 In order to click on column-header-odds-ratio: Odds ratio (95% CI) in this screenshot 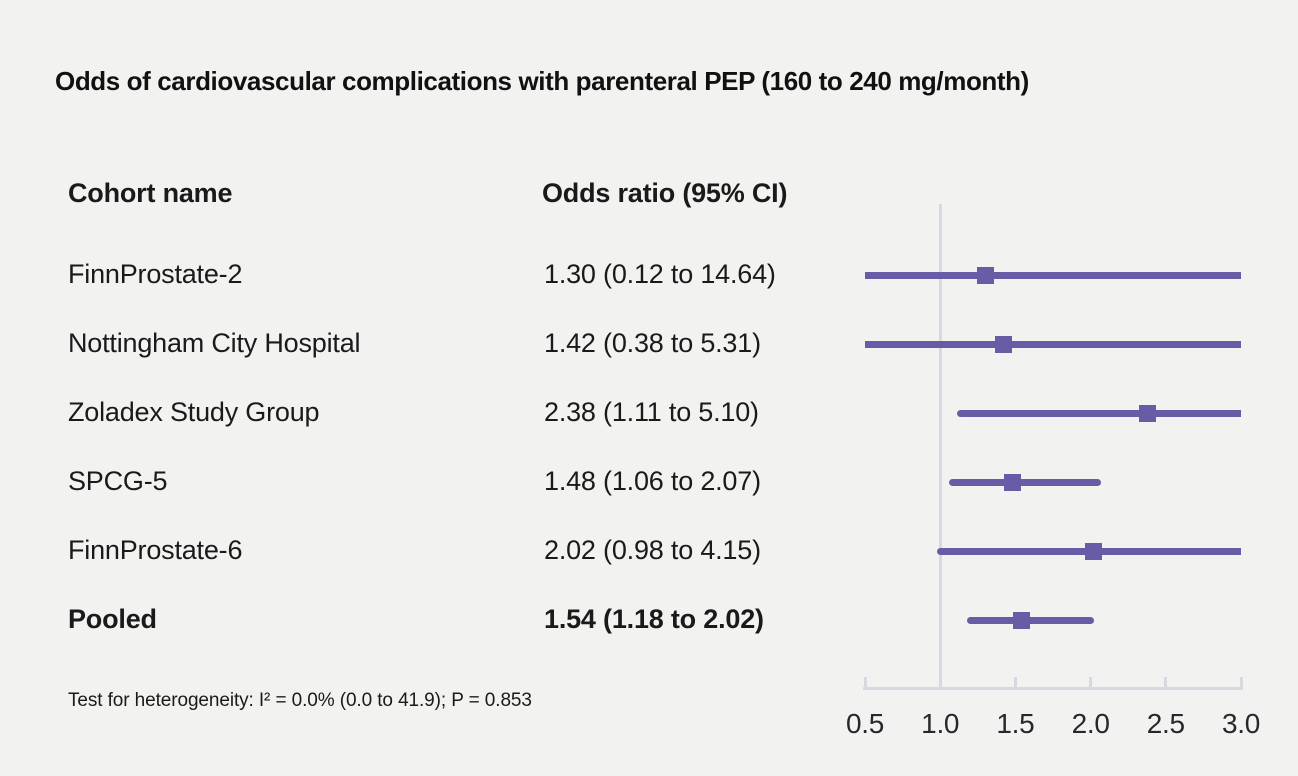, I will do `click(665, 193)`.